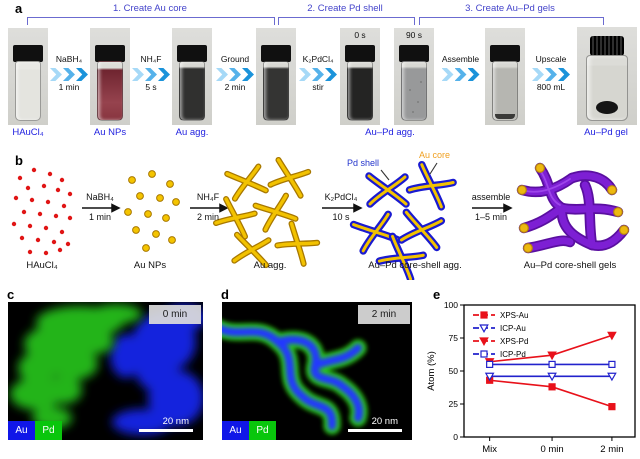 This screenshot has width=640, height=459. What do you see at coordinates (235, 87) in the screenshot?
I see `time-label: 2 min` at bounding box center [235, 87].